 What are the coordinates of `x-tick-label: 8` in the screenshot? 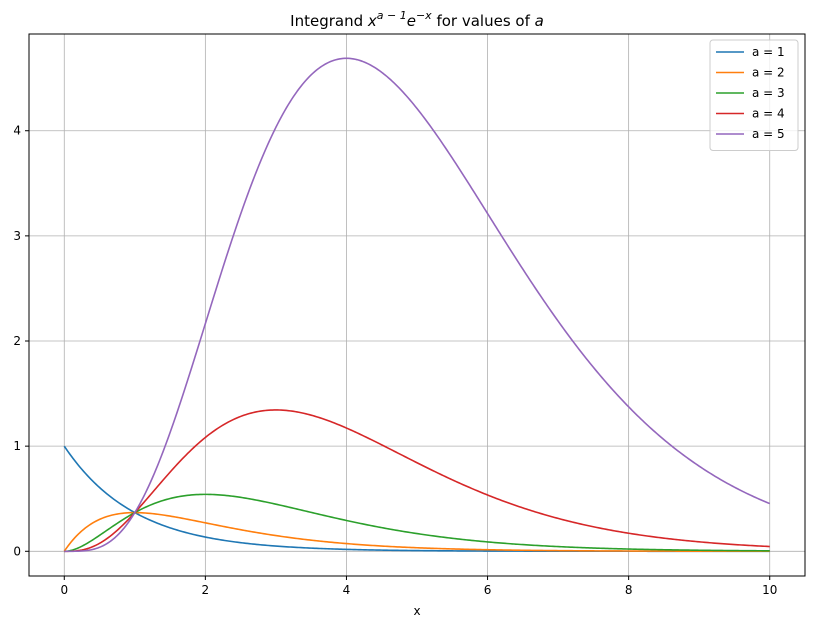 It's located at (629, 590).